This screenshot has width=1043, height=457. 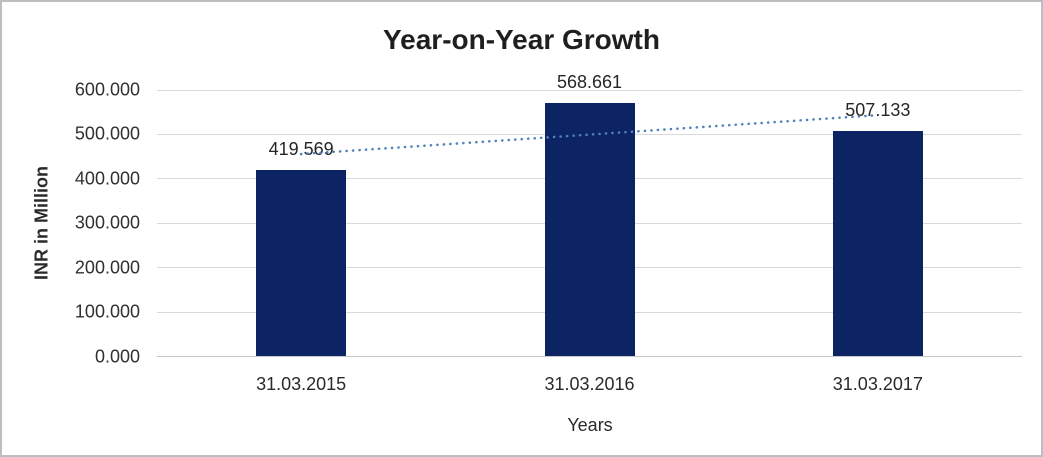 I want to click on data-label-31.03.2015: 419.569, so click(x=301, y=148).